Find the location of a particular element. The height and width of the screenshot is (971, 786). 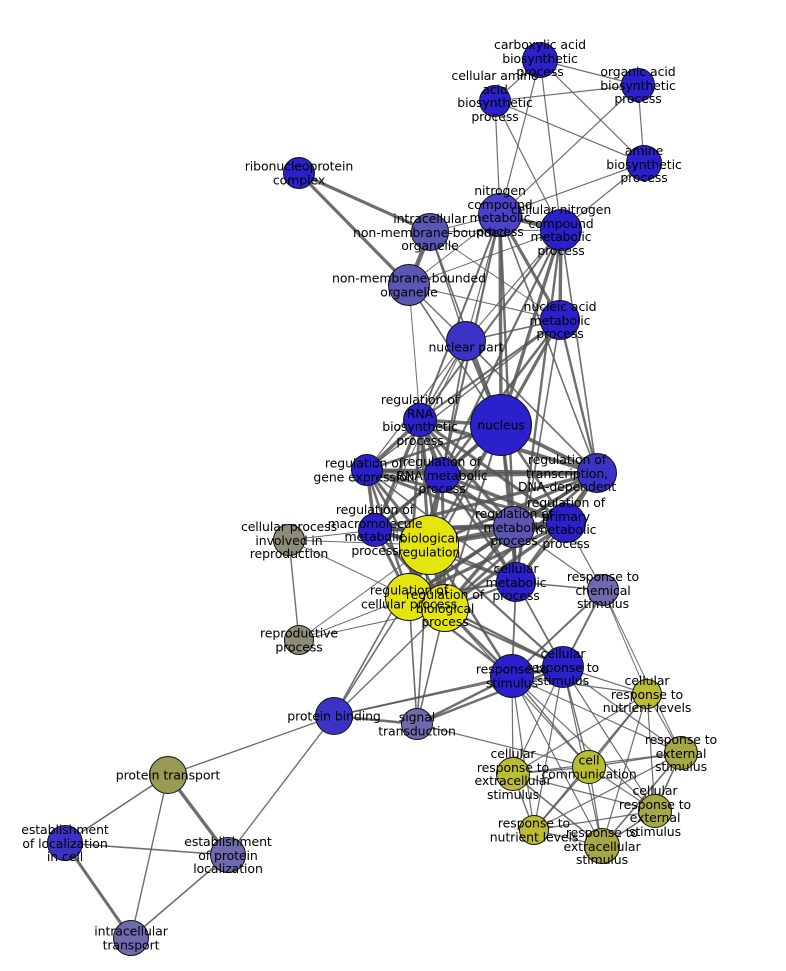

graph-node-cellular-process-reproduction is located at coordinates (289, 540).